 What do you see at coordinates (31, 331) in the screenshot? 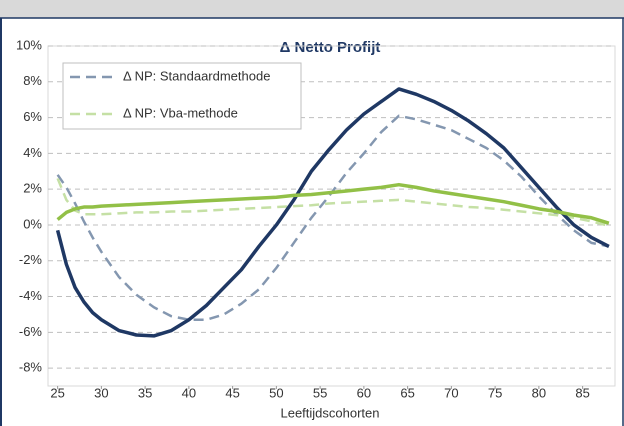
I see `y-tick-label: -6%` at bounding box center [31, 331].